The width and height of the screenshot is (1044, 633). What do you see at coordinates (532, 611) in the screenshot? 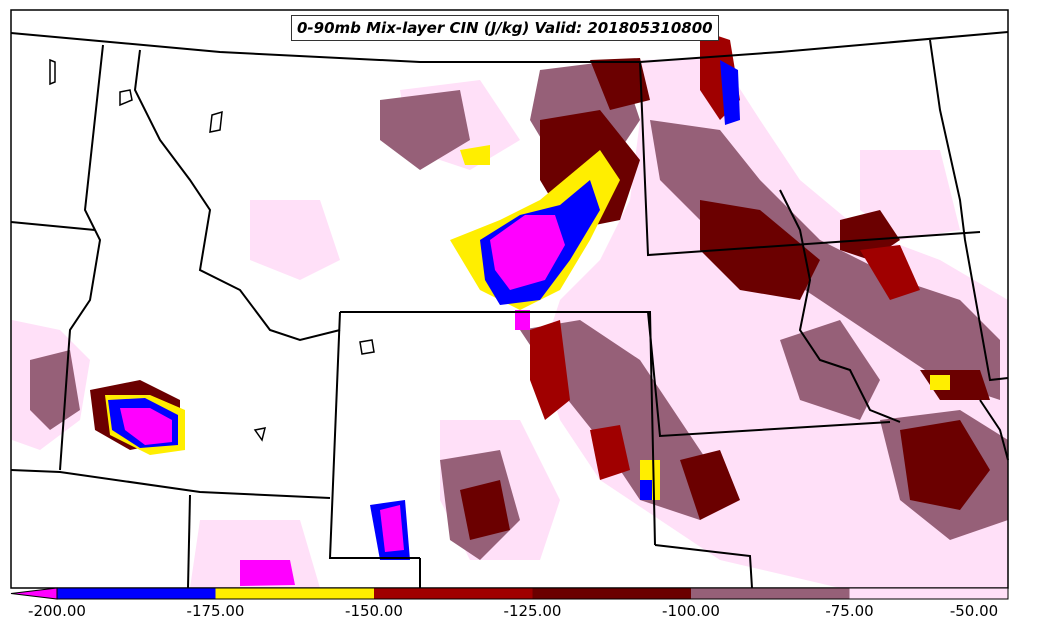
I see `colorbar-tick-label: -125.00` at bounding box center [532, 611].